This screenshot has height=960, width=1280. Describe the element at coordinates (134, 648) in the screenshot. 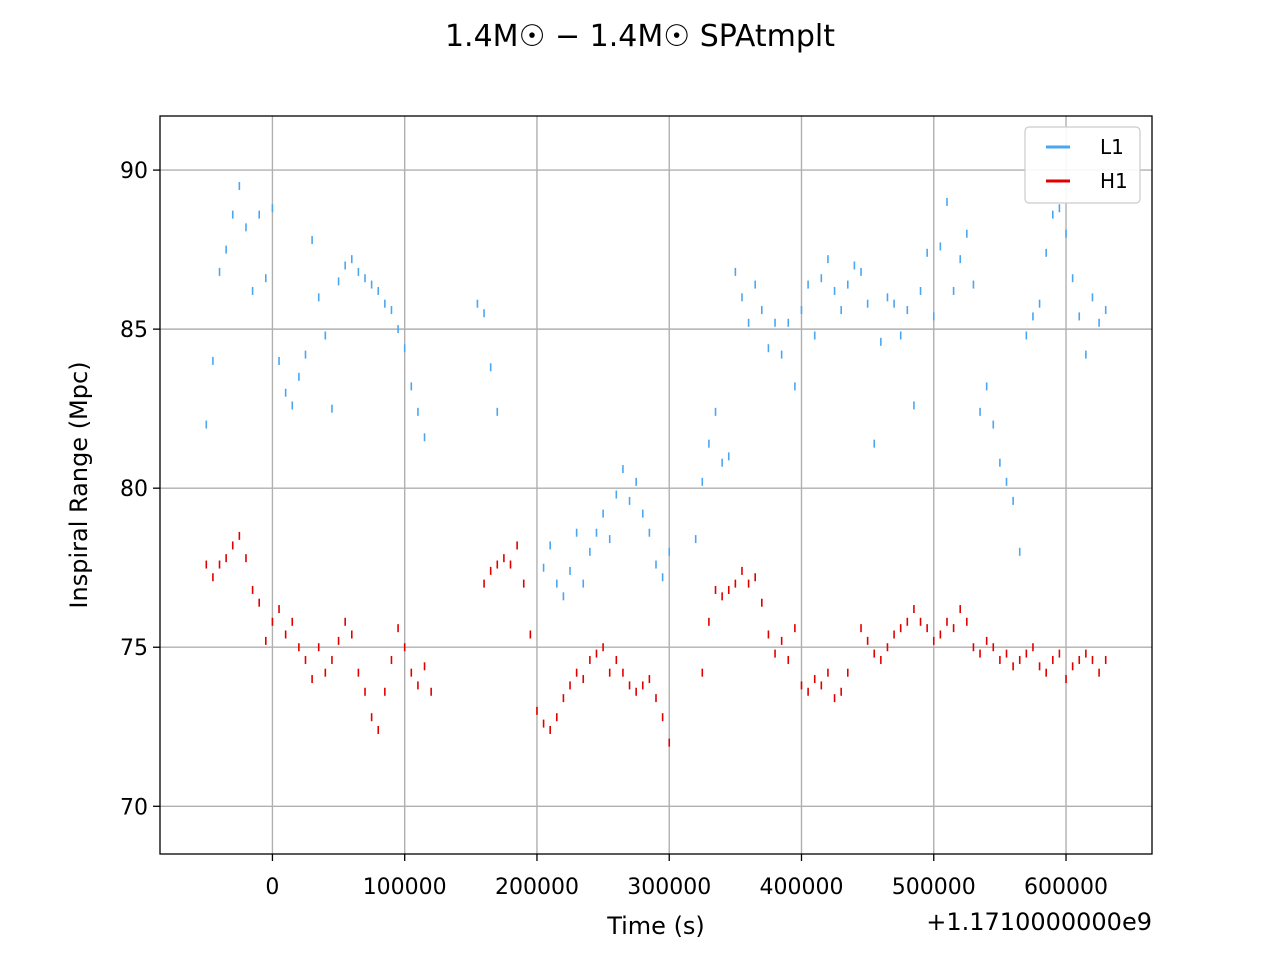

I see `y-tick-label: 75` at that location.